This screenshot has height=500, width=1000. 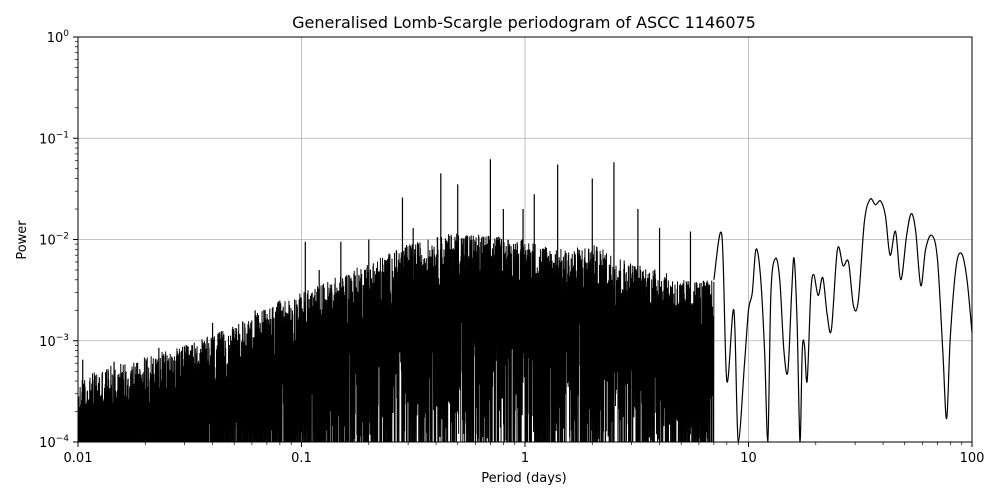 What do you see at coordinates (58, 37) in the screenshot?
I see `y-tick-label: 10⁰` at bounding box center [58, 37].